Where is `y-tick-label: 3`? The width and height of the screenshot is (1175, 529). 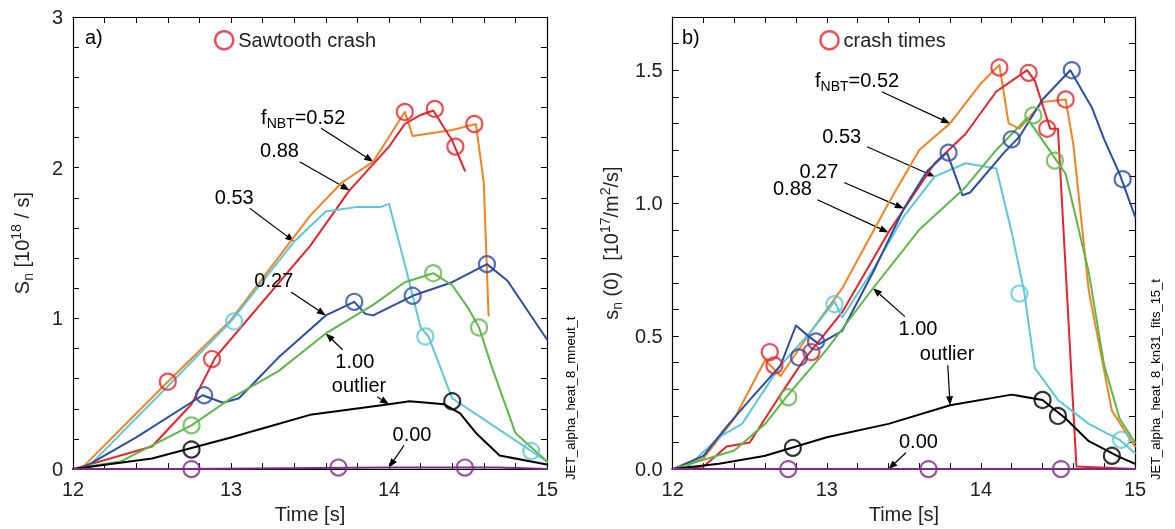
y-tick-label: 3 is located at coordinates (57, 17).